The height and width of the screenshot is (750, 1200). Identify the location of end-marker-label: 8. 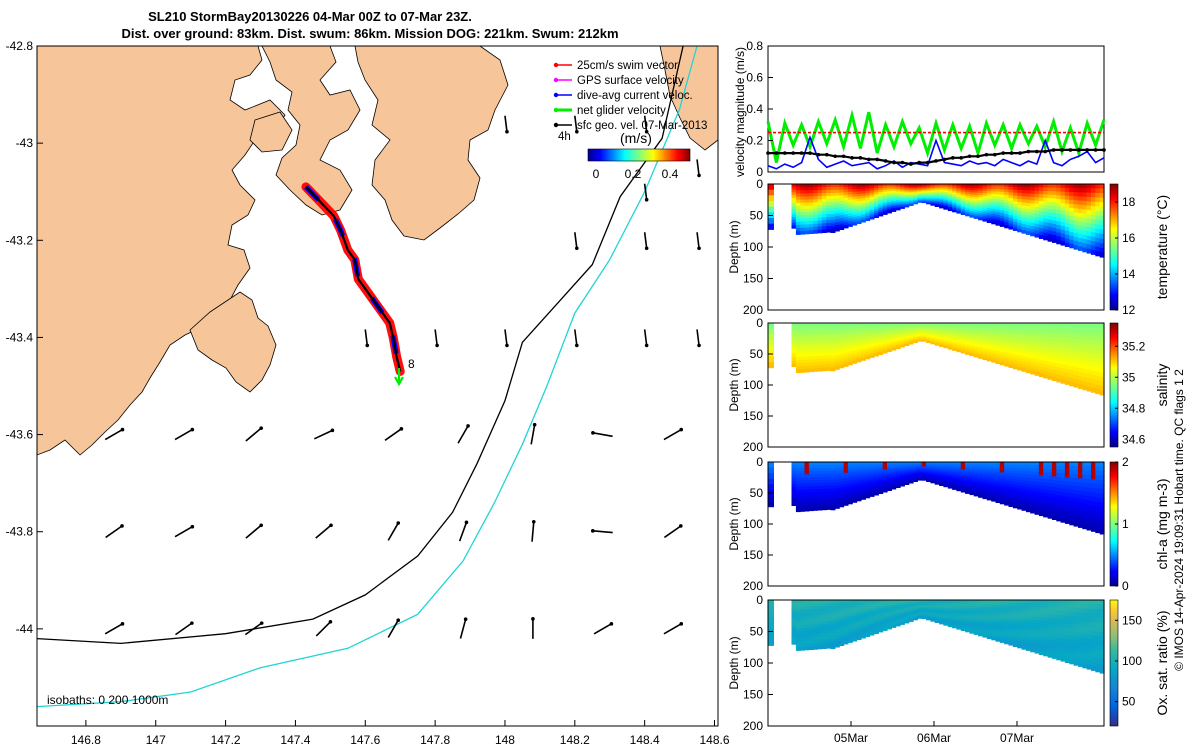
(411, 364).